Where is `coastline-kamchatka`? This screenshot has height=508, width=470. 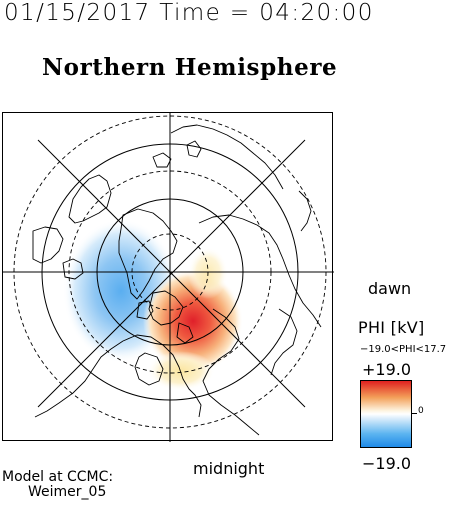 coastline-kamchatka is located at coordinates (284, 342).